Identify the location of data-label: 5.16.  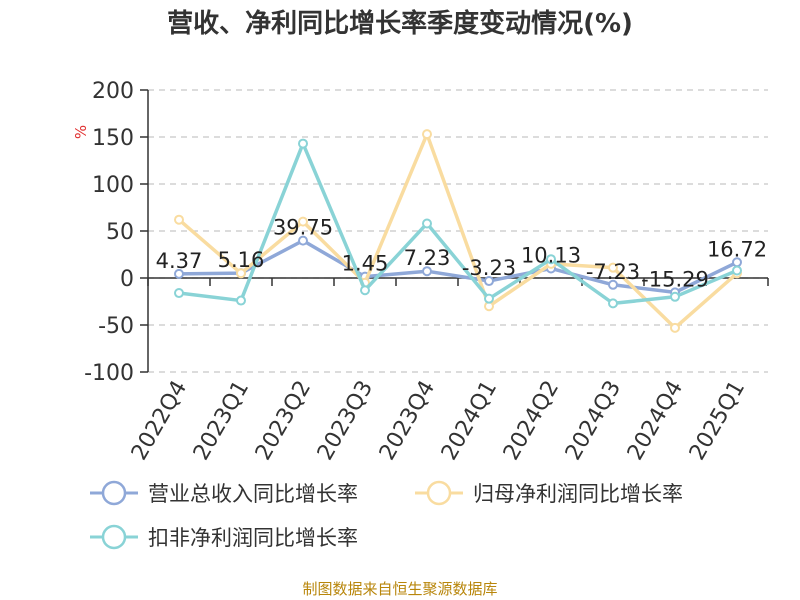
(241, 260).